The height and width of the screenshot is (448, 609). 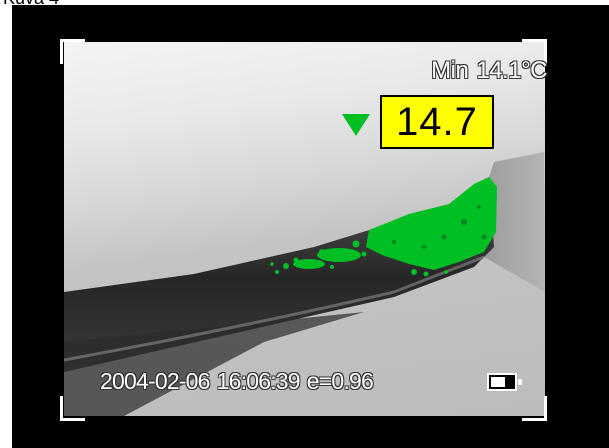 What do you see at coordinates (72, 408) in the screenshot?
I see `frame-corner-bottom-left` at bounding box center [72, 408].